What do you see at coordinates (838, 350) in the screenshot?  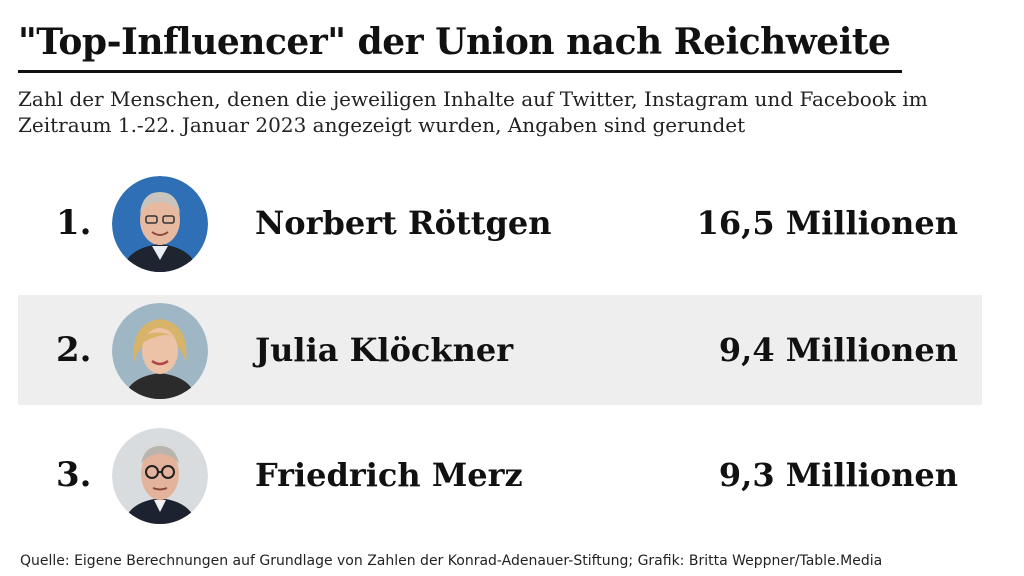 I see `reach-value: 9,4 Millionen` at bounding box center [838, 350].